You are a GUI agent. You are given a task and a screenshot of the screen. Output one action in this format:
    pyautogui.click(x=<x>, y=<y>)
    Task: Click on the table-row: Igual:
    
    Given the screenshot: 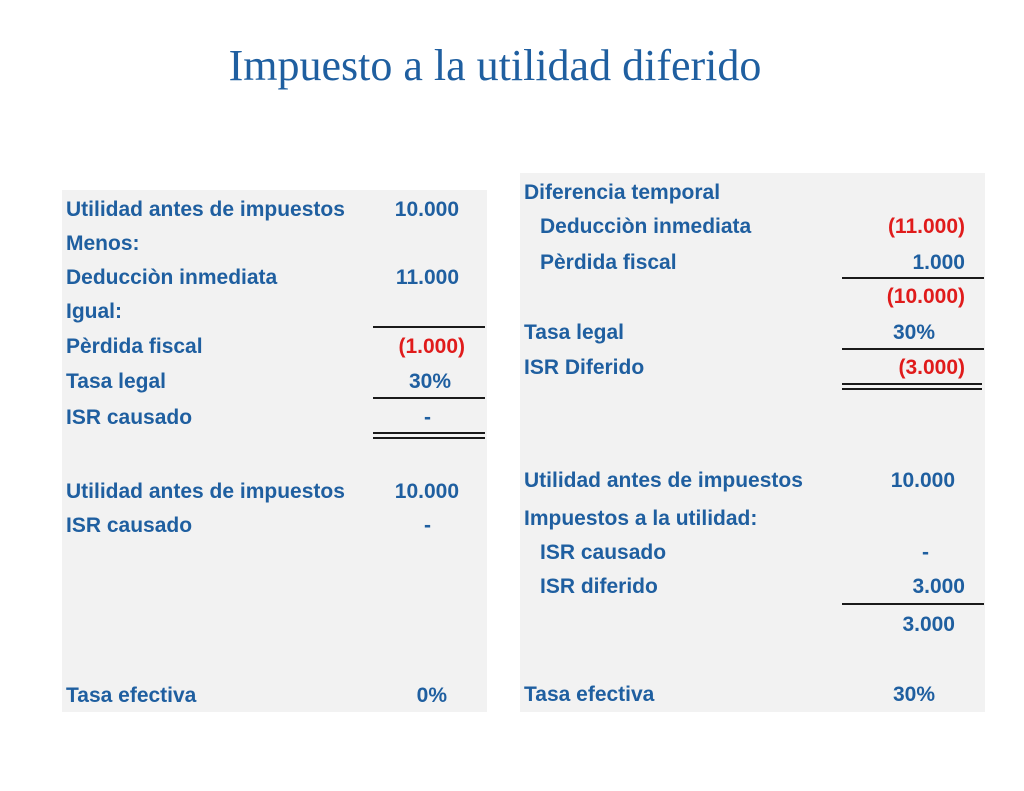 What is the action you would take?
    pyautogui.click(x=274, y=313)
    